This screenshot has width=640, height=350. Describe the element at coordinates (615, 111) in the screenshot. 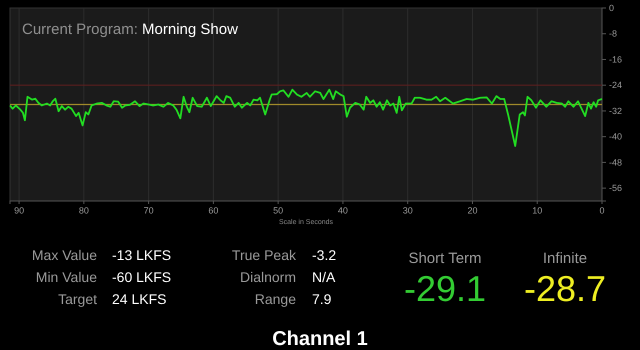

I see `y-tick-label: -32` at that location.